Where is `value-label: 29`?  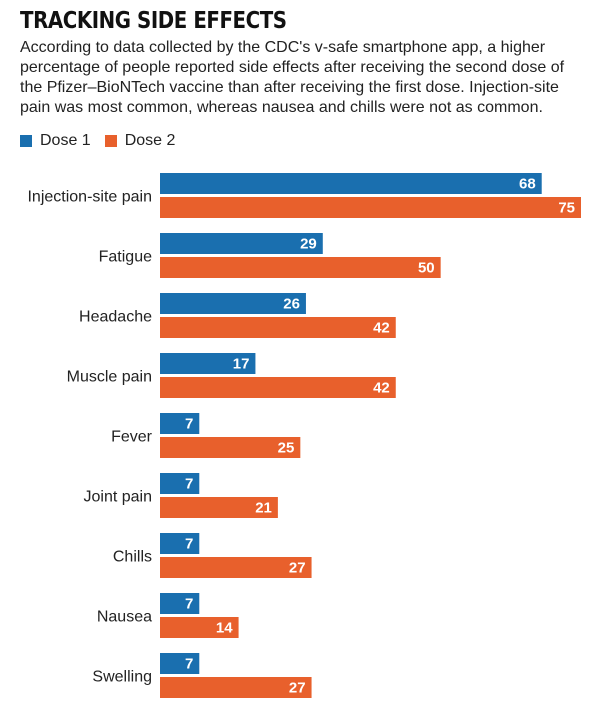
value-label: 29 is located at coordinates (308, 244).